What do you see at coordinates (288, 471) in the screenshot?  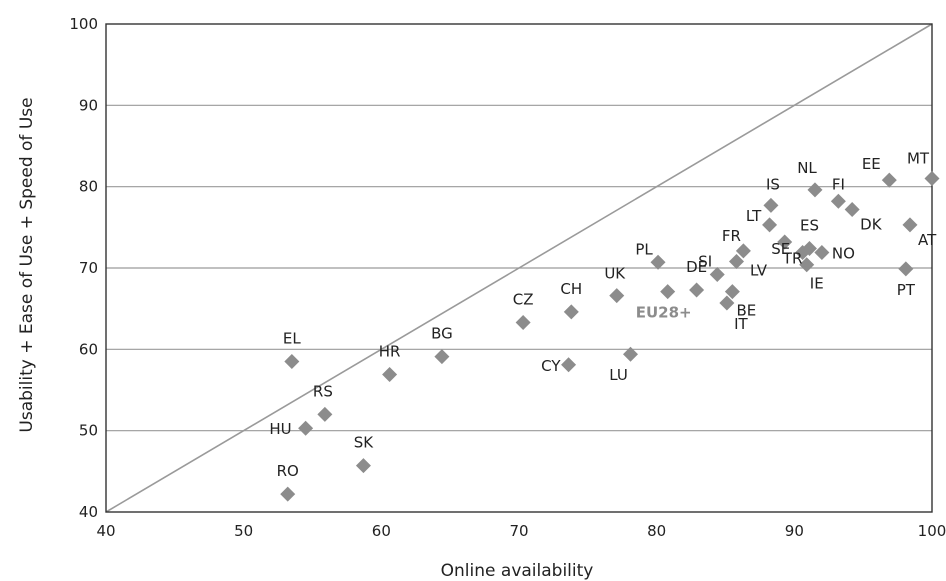 I see `data-label-ro: RO` at bounding box center [288, 471].